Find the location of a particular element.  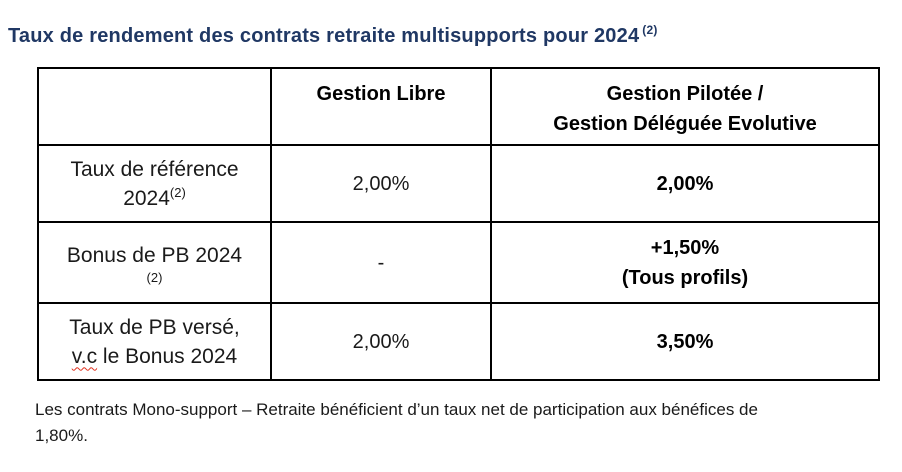

taux-pb-verse-label-line1: Taux de PB versé, is located at coordinates (154, 327).